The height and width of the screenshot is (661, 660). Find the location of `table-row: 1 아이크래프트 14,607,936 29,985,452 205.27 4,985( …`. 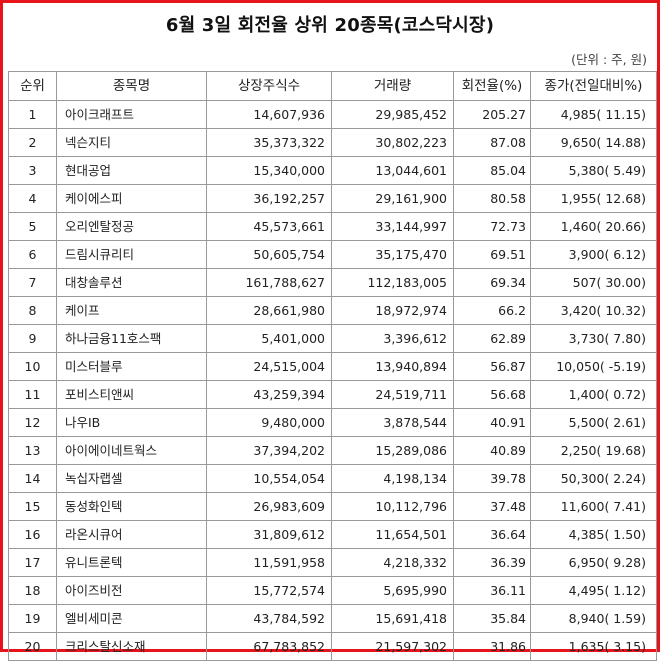

table-row: 1 아이크래프트 14,607,936 29,985,452 205.27 4,985( … is located at coordinates (332, 114).